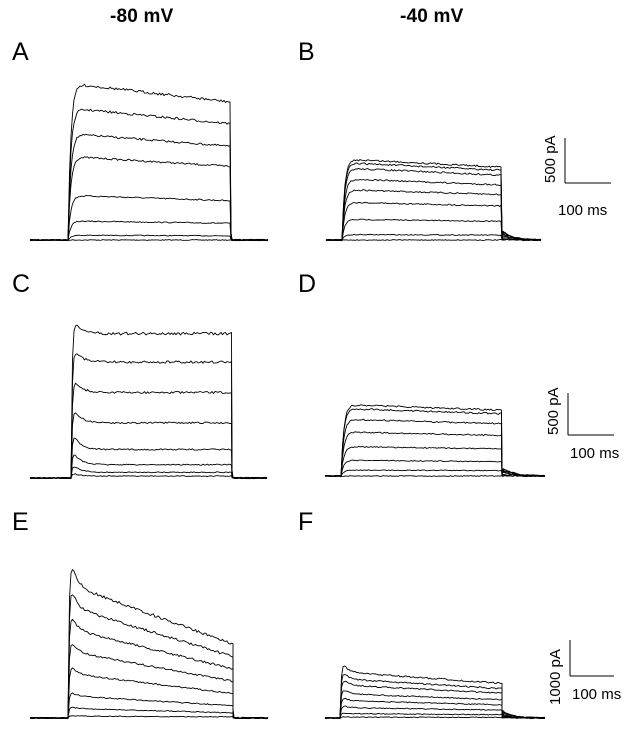 This screenshot has height=730, width=643. I want to click on panel-label-b: B, so click(306, 52).